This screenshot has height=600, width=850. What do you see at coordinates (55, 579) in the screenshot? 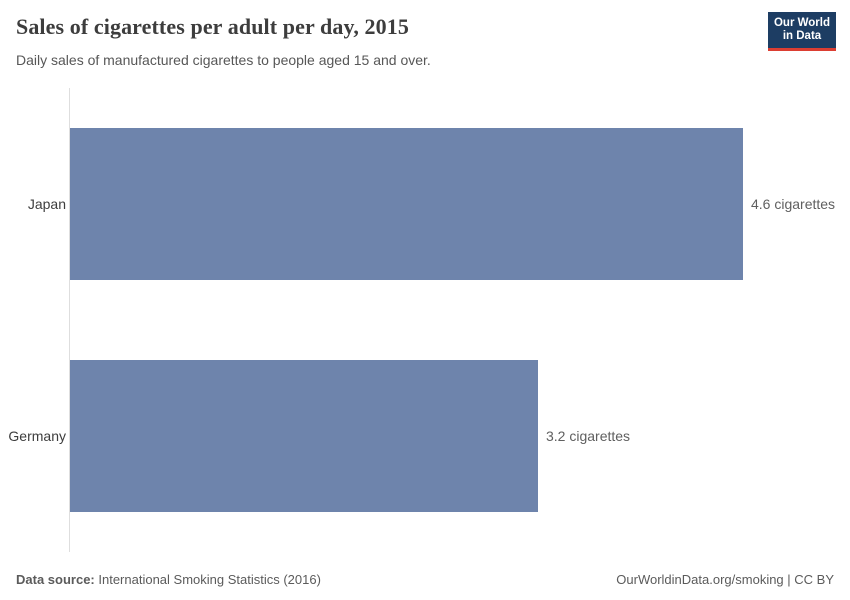
I see `data-source-label: Data source:` at bounding box center [55, 579].